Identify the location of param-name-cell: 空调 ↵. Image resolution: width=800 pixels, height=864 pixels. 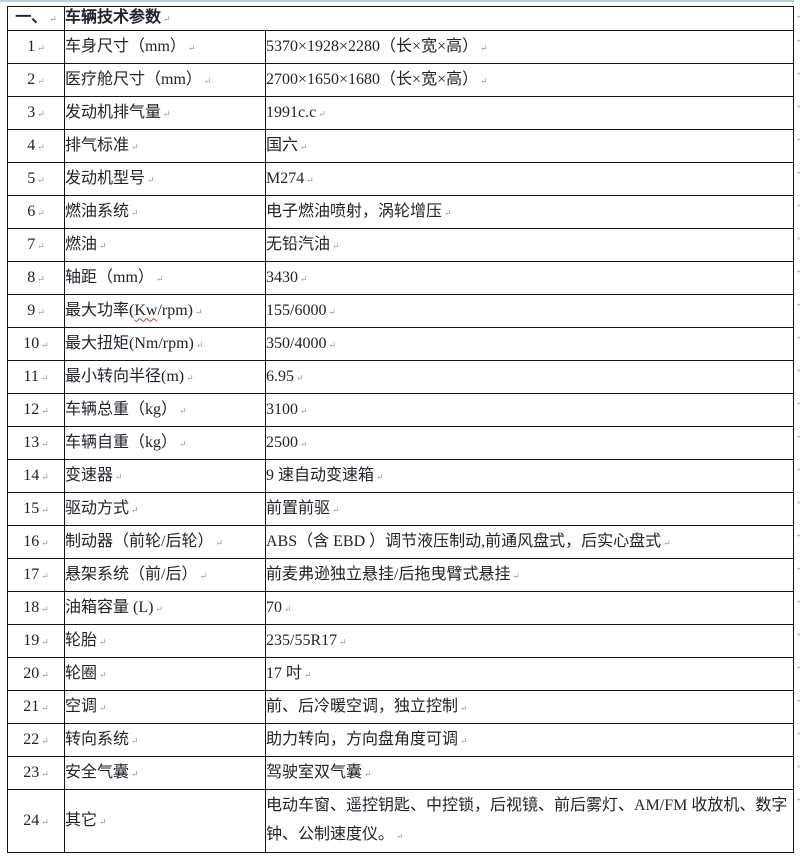
(165, 707).